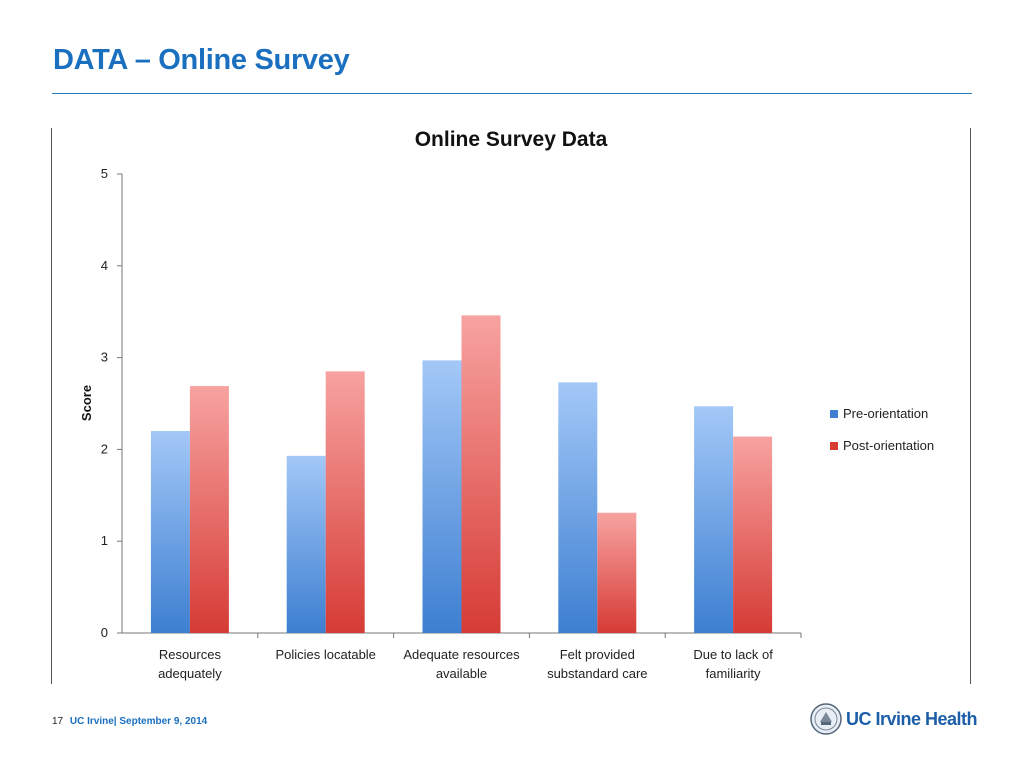  I want to click on x-tick-label: Resources adequately, so click(190, 664).